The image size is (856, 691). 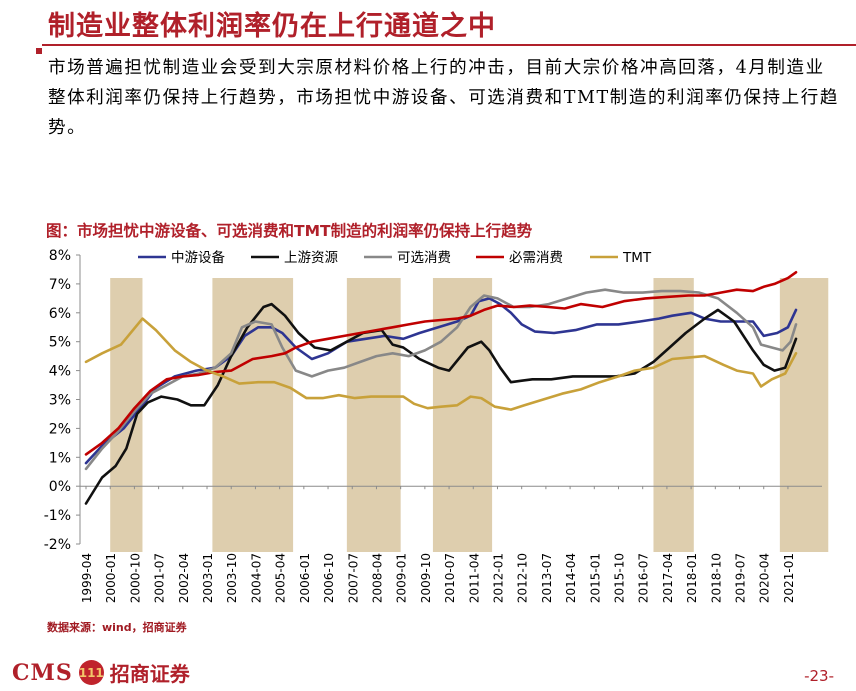 I want to click on x-tick-label: 2000-10, so click(x=135, y=578).